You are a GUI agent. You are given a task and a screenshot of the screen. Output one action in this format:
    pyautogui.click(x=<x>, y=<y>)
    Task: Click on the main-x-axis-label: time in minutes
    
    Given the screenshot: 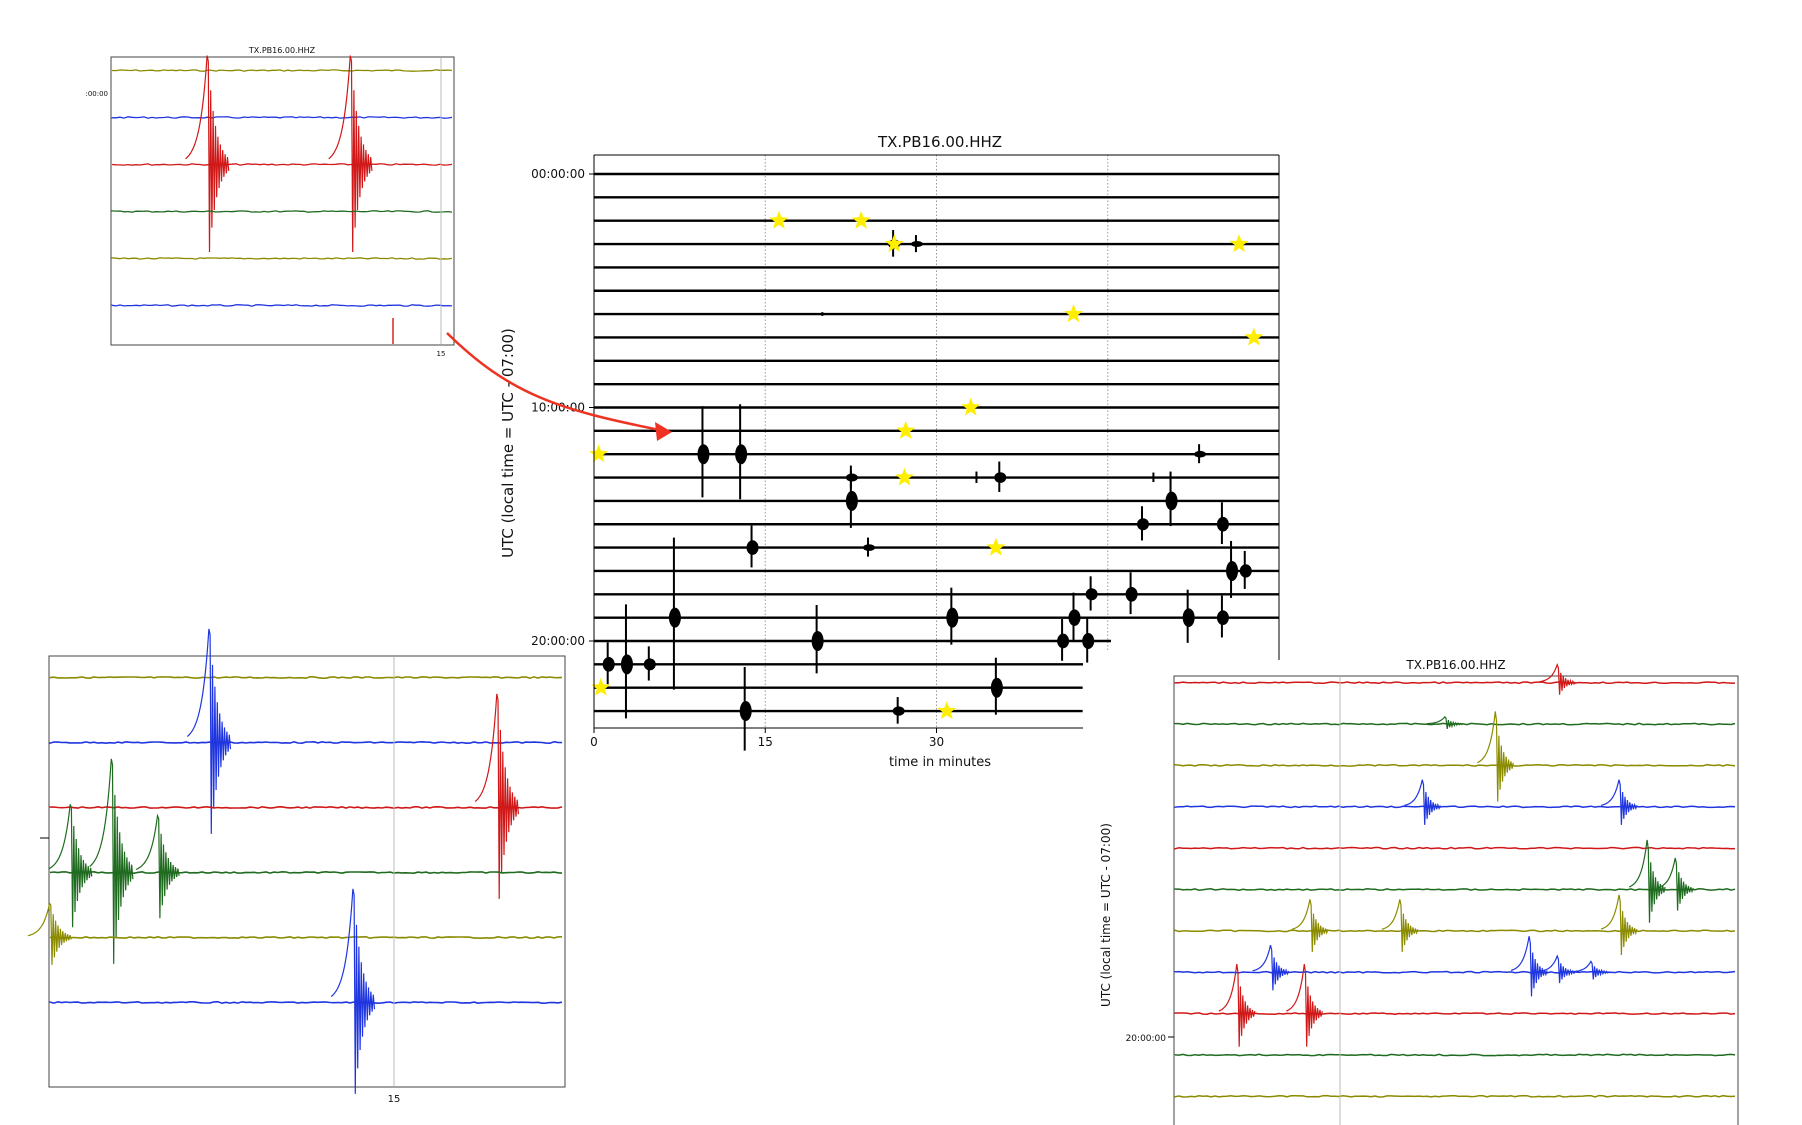 What is the action you would take?
    pyautogui.click(x=940, y=762)
    